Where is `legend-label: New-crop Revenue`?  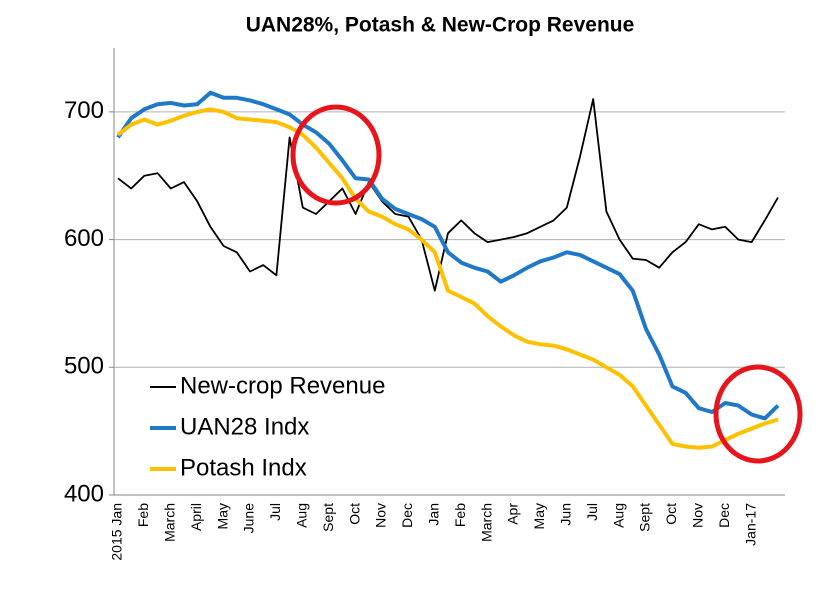 legend-label: New-crop Revenue is located at coordinates (282, 385).